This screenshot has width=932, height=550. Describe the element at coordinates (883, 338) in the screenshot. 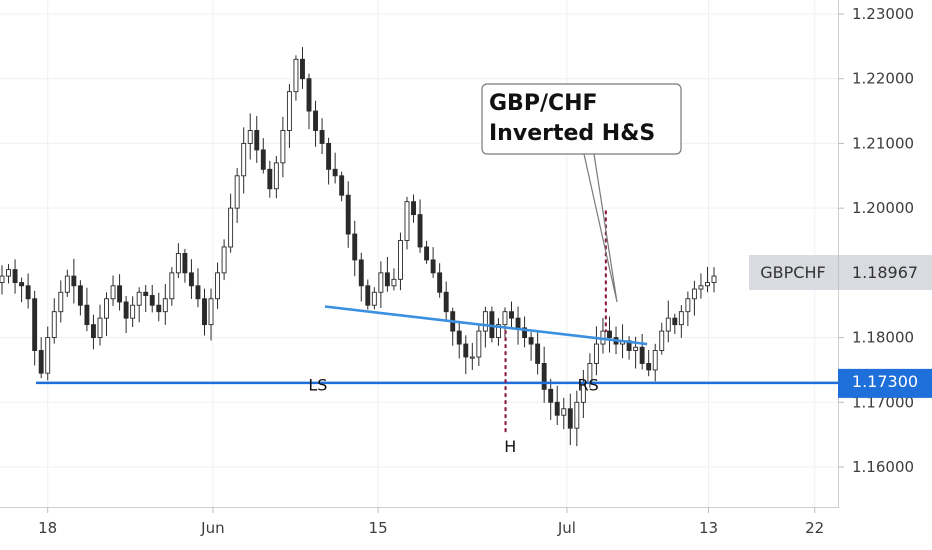

I see `y-tick-label: 1.18000` at that location.